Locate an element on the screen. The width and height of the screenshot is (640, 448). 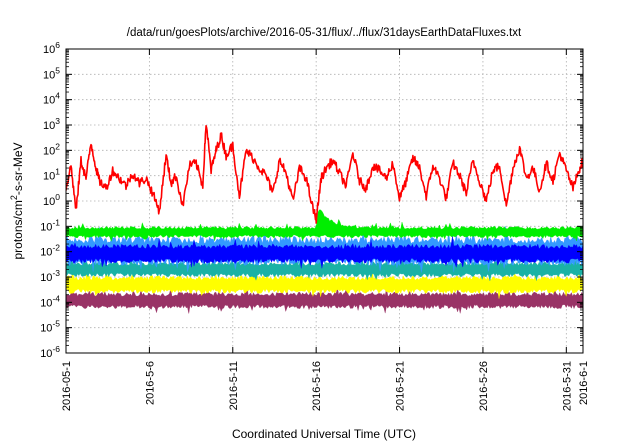
y-tick-label: 10⁻⁴ is located at coordinates (50, 301).